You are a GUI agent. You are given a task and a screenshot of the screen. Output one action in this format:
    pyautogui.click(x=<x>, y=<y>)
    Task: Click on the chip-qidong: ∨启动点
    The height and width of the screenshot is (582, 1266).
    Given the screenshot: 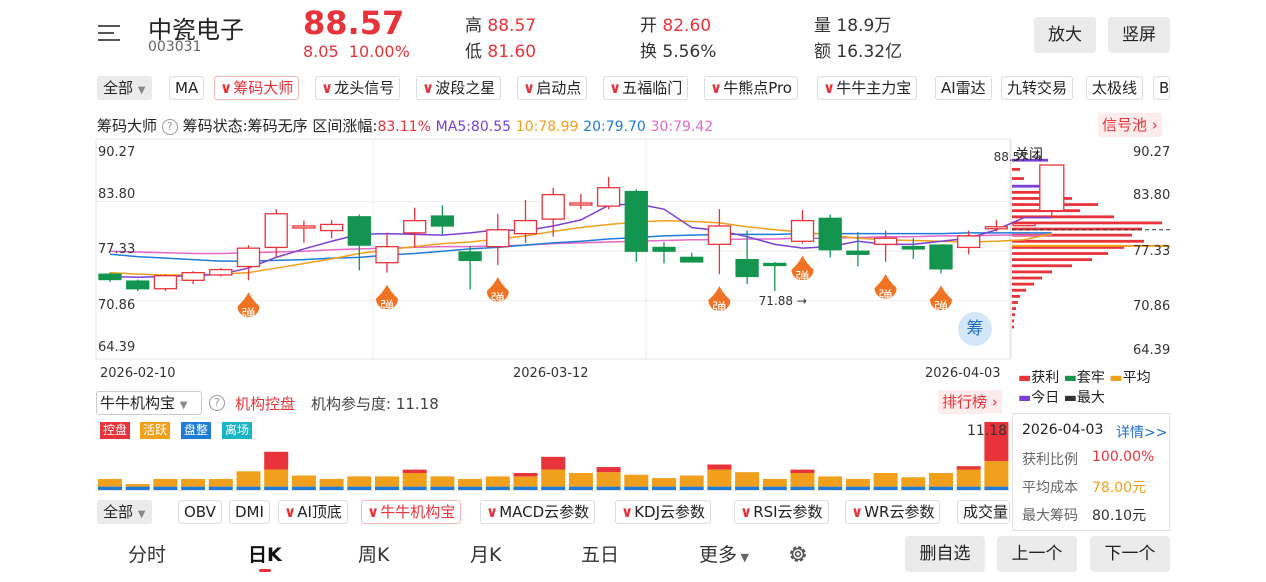 What is the action you would take?
    pyautogui.click(x=552, y=88)
    